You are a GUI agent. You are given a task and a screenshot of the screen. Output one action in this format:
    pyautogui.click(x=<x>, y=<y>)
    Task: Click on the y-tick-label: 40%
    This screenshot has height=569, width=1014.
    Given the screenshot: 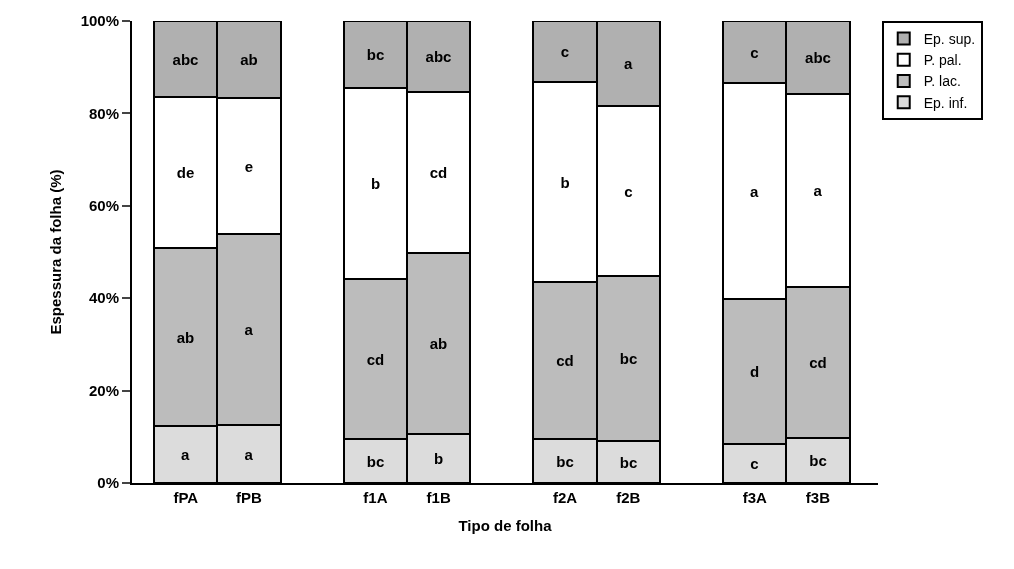 What is the action you would take?
    pyautogui.click(x=103, y=298)
    